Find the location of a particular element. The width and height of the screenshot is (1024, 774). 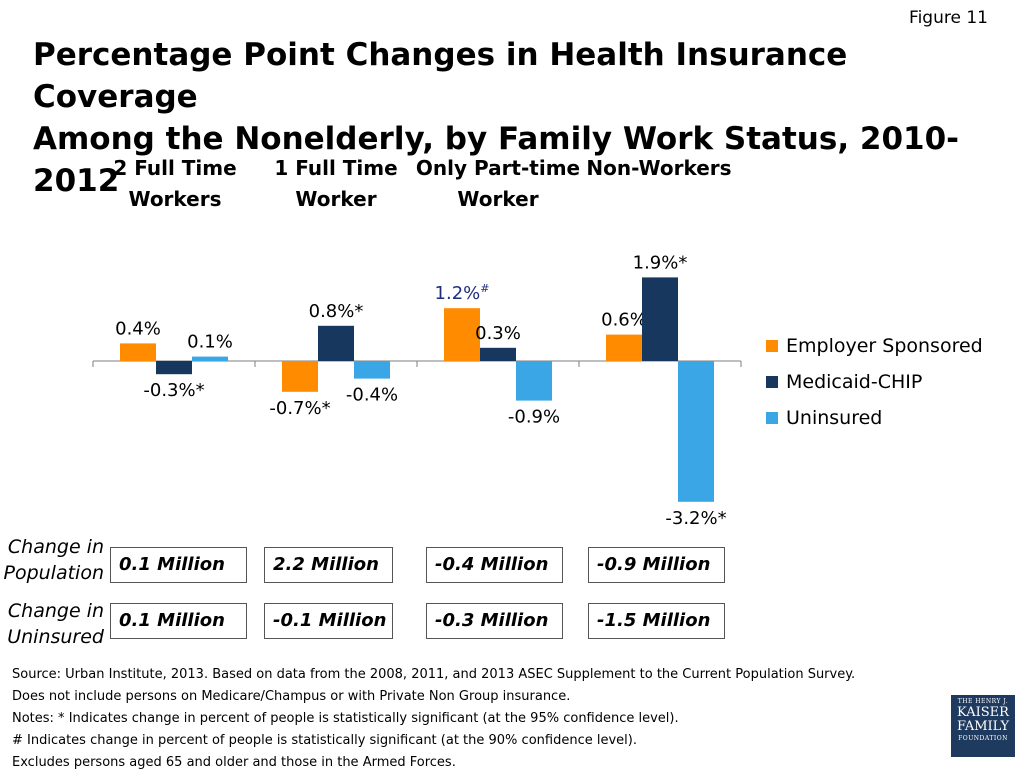

data-label-medicaid: -0.3%* is located at coordinates (173, 390).